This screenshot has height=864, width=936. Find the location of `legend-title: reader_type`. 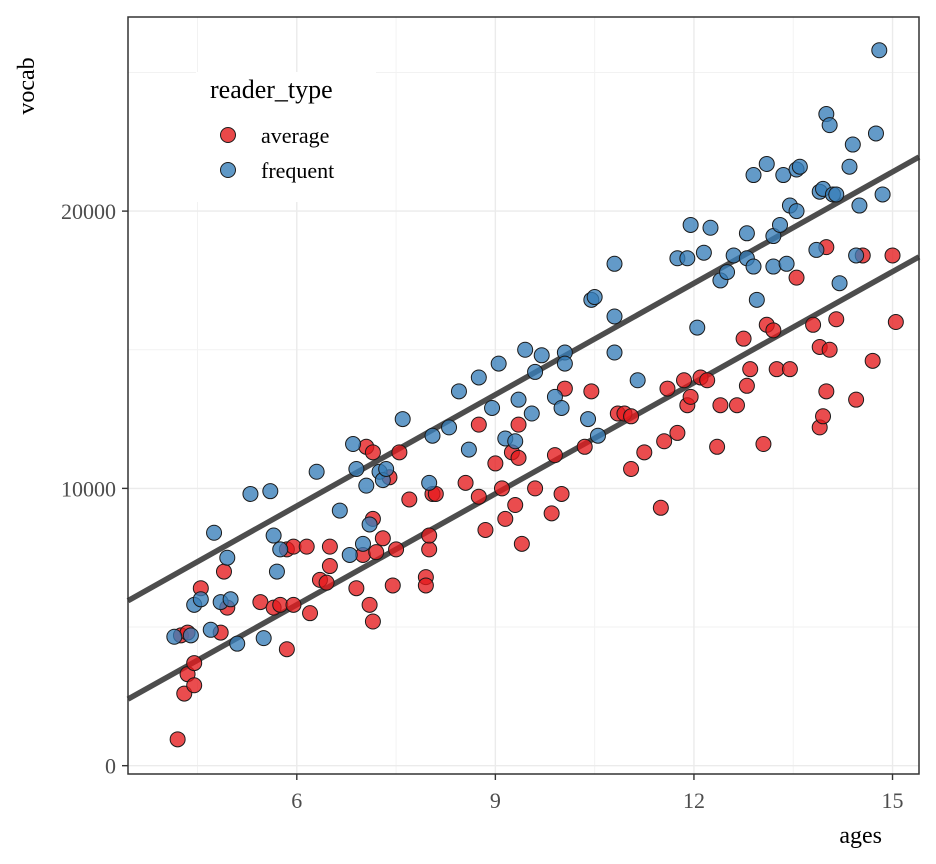

legend-title: reader_type is located at coordinates (271, 89).